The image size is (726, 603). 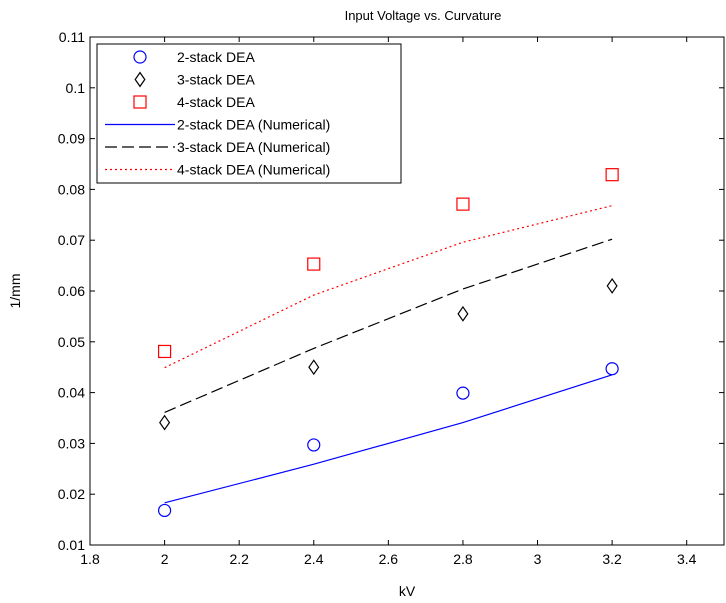 I want to click on legend-item: 2-stack DEA (Numerical), so click(x=217, y=125).